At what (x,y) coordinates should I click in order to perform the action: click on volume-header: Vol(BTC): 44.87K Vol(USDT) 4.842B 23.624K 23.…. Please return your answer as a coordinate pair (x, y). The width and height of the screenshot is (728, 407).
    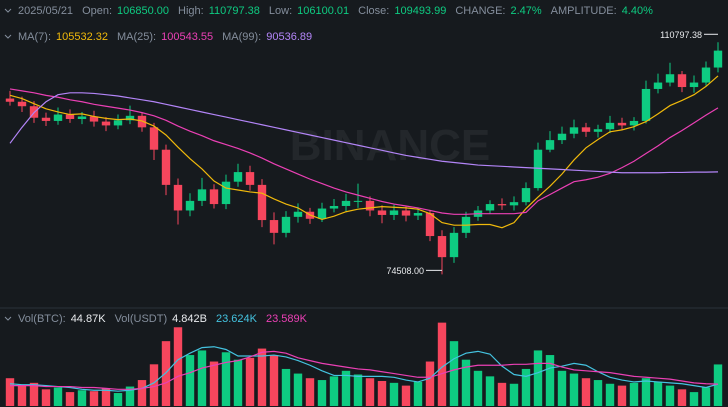
    Looking at the image, I should click on (164, 319).